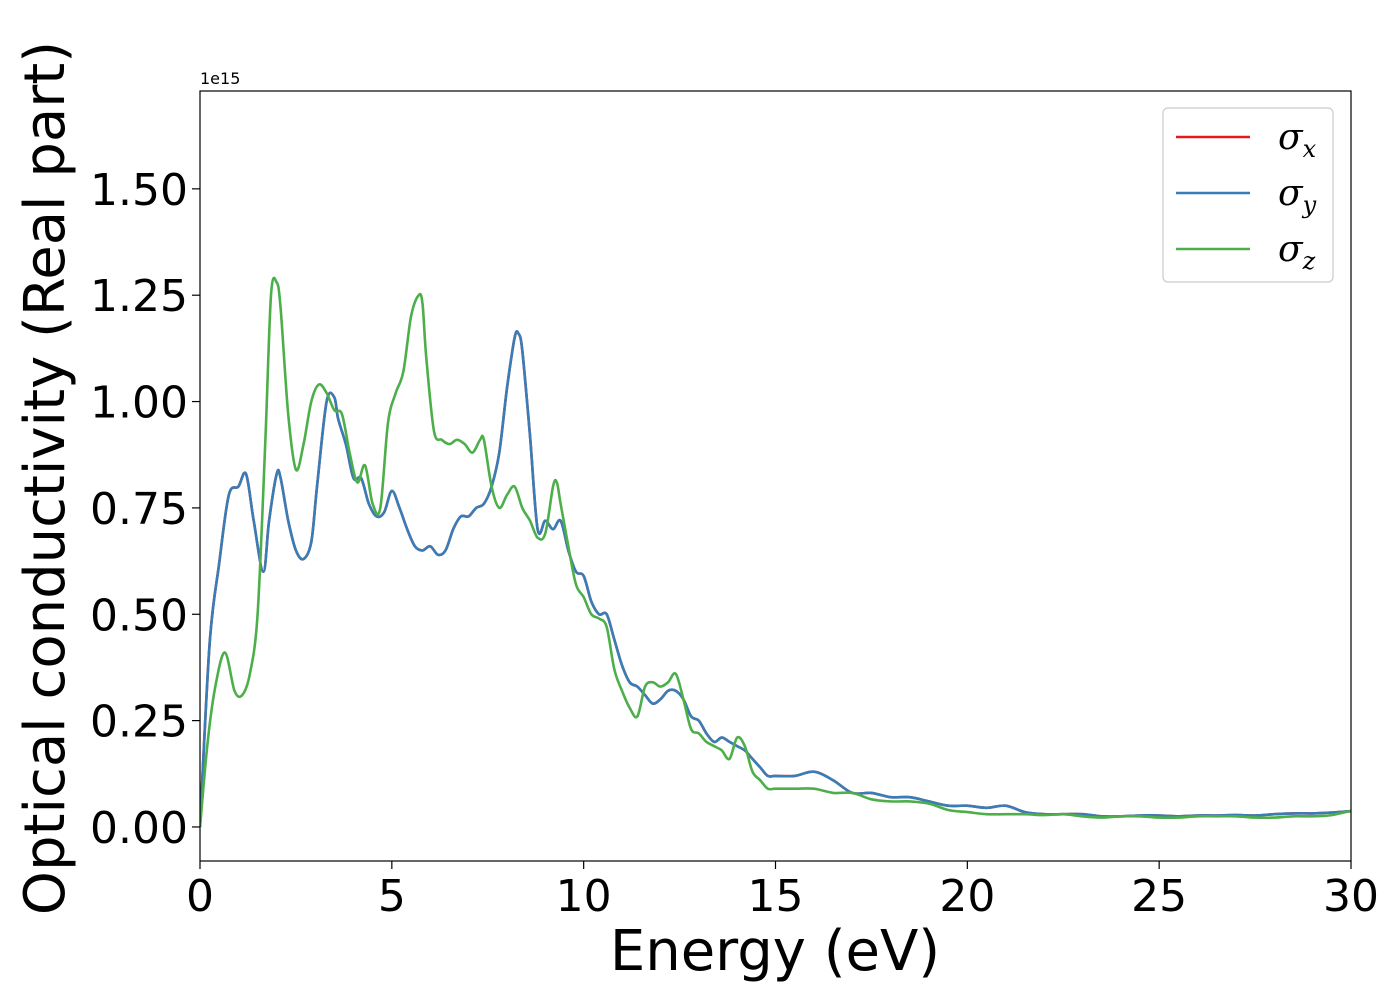 The height and width of the screenshot is (1000, 1400). Describe the element at coordinates (1351, 896) in the screenshot. I see `x-tick-label: 30` at that location.